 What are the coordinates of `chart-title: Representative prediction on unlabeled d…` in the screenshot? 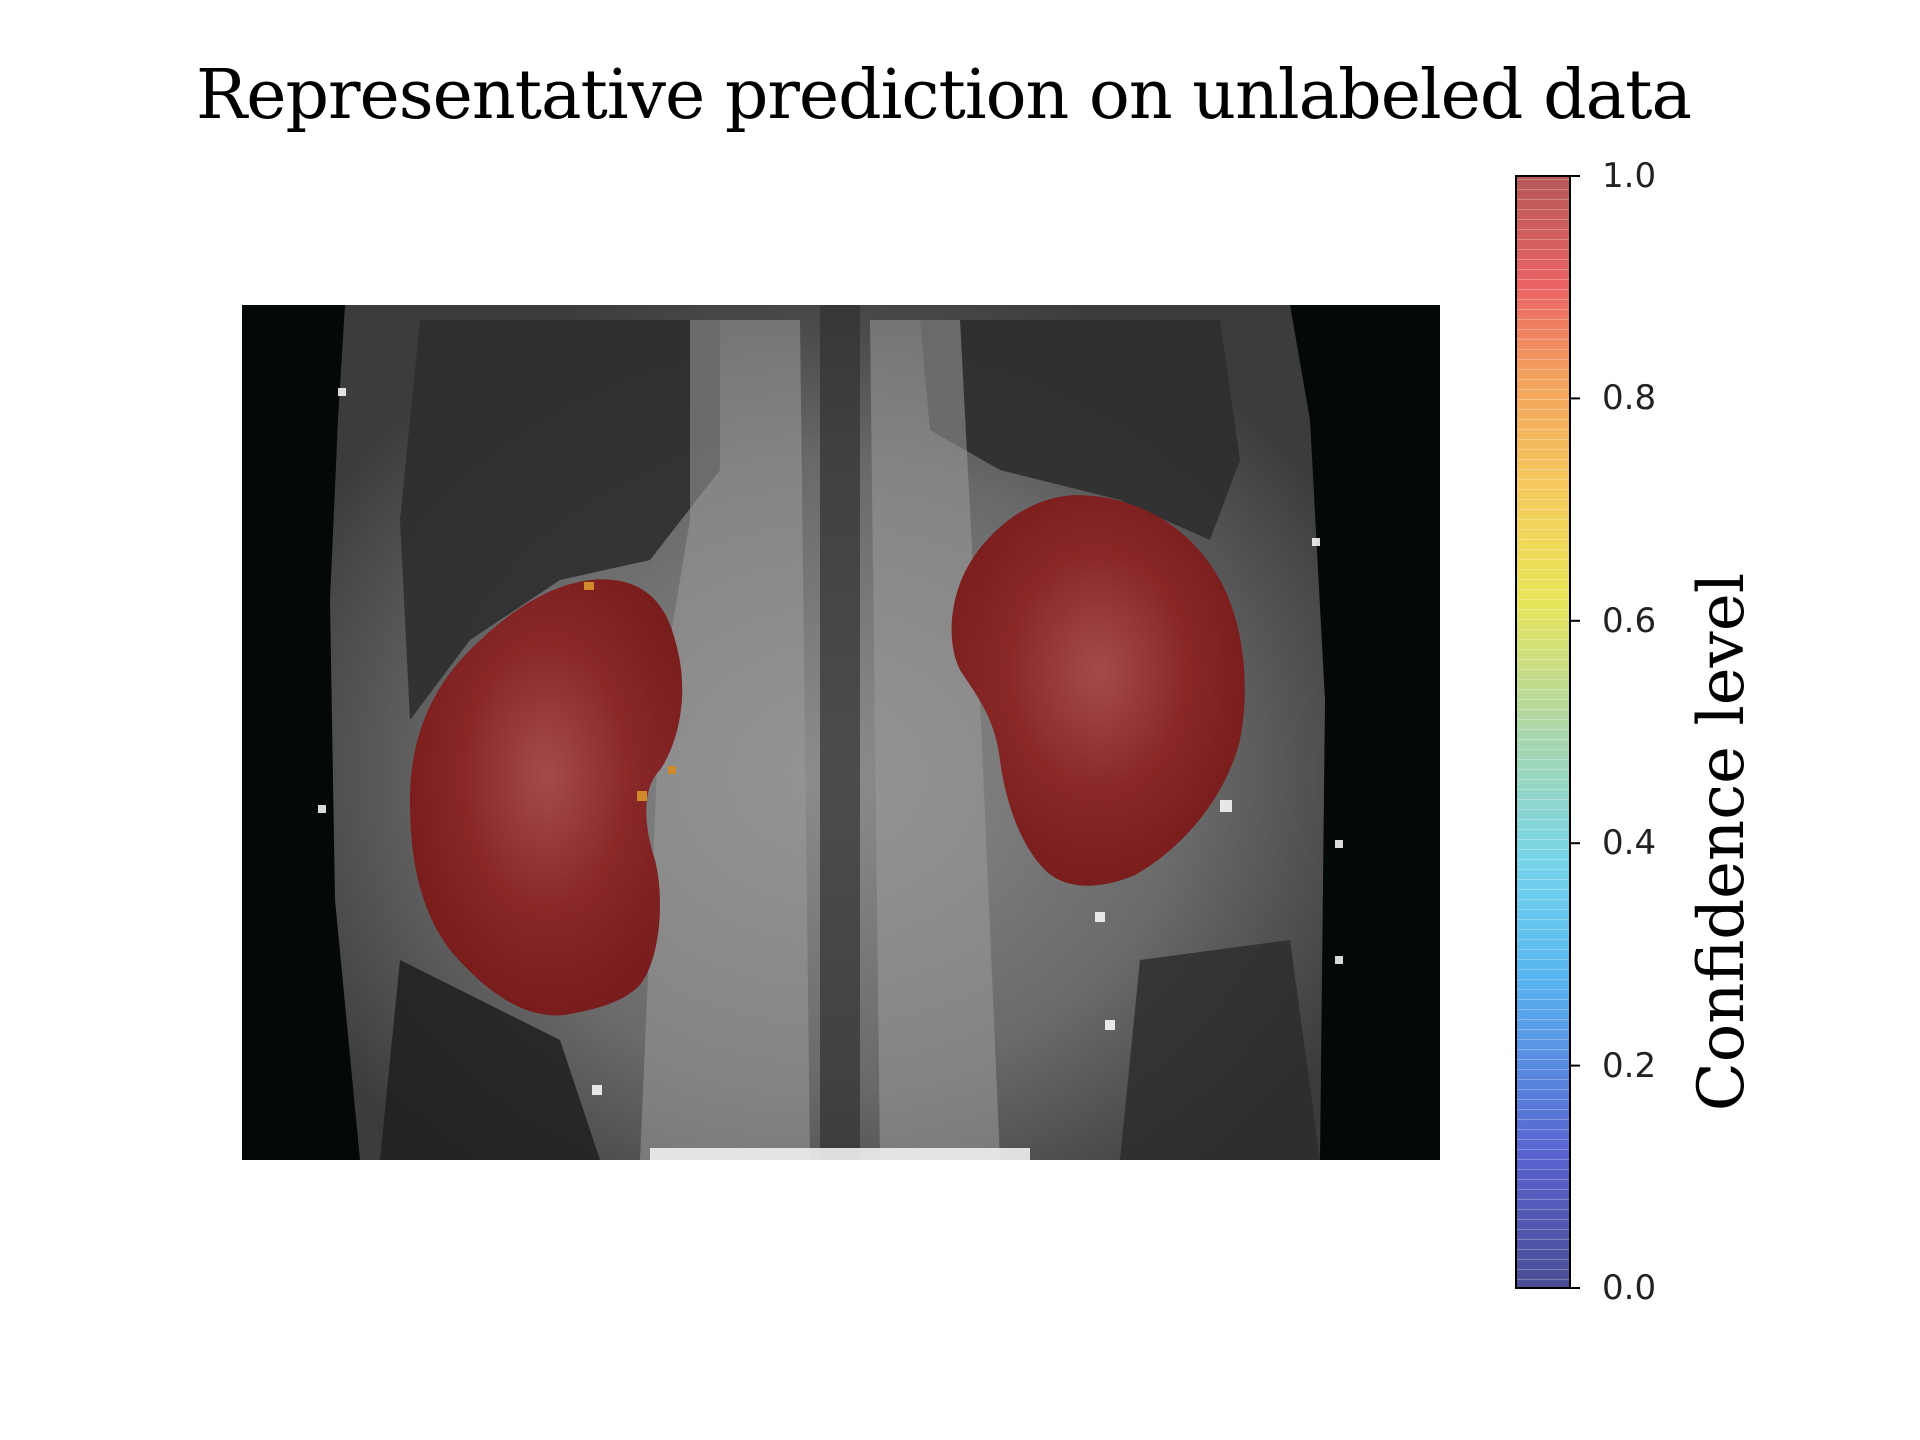 It's located at (944, 95).